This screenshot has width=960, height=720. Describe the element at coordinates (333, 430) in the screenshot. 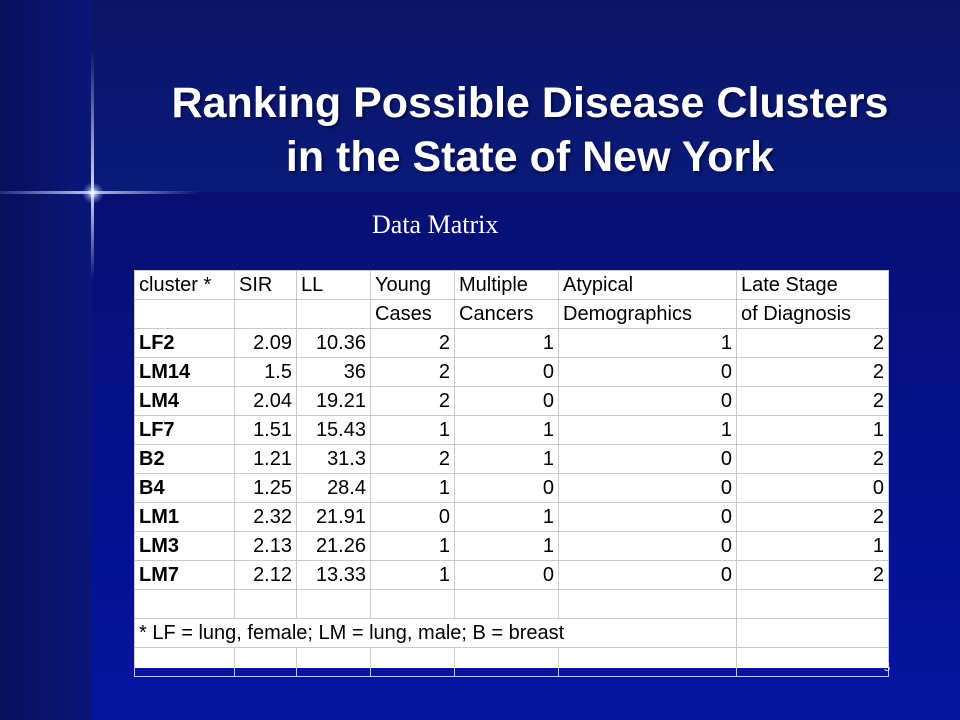

I see `value-cell: 15.43` at that location.